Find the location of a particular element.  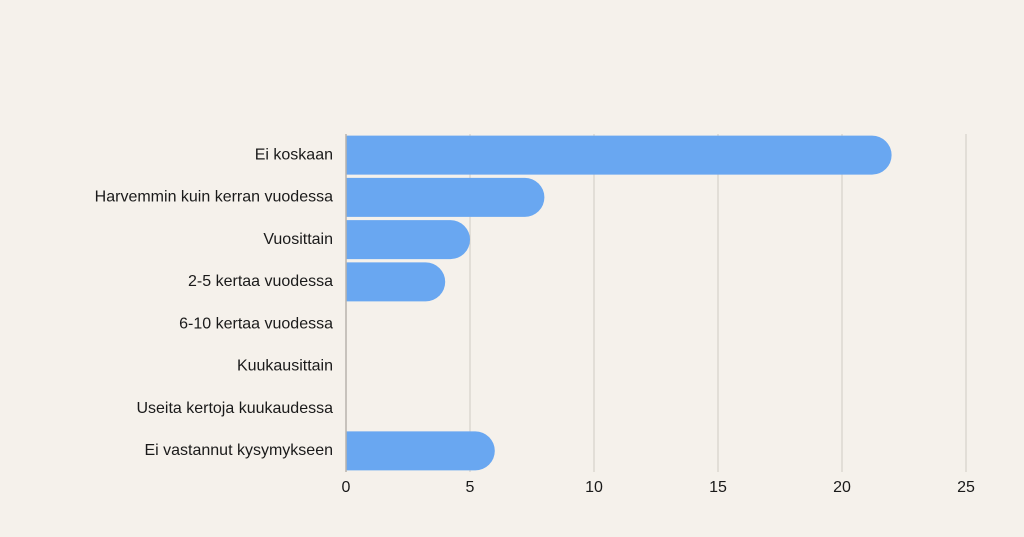

category-label: Useita kertoja kuukaudessa is located at coordinates (234, 408).